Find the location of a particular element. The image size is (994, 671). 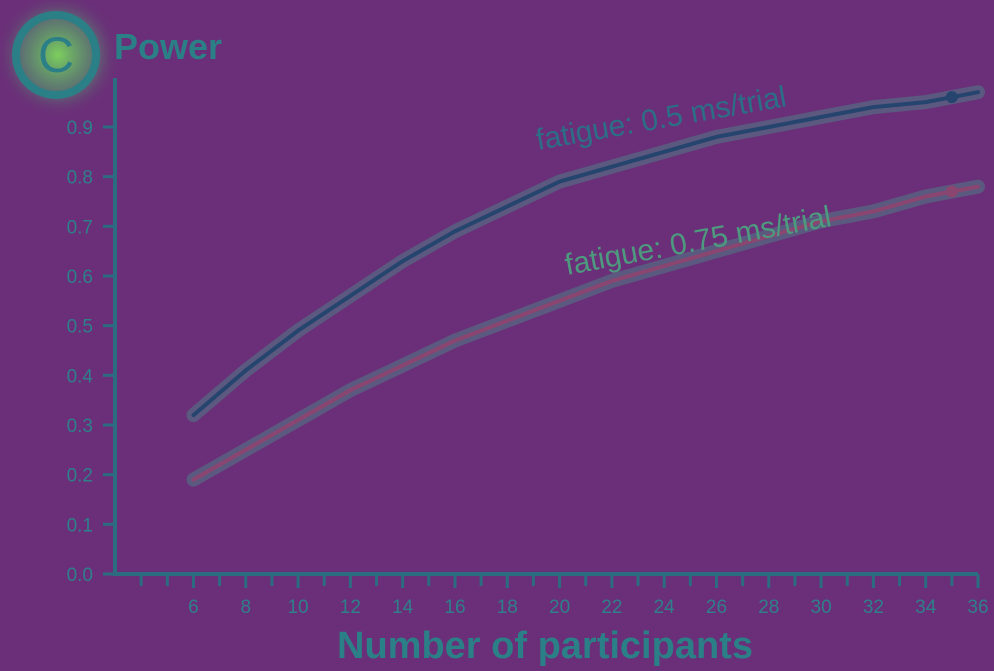

panel-badge-circle is located at coordinates (56, 55).